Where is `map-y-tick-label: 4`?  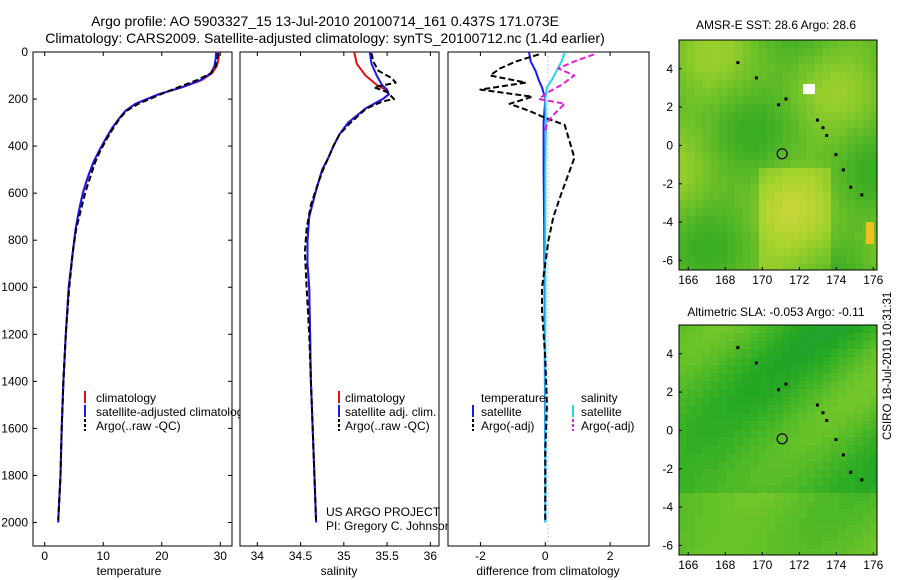
map-y-tick-label: 4 is located at coordinates (669, 69).